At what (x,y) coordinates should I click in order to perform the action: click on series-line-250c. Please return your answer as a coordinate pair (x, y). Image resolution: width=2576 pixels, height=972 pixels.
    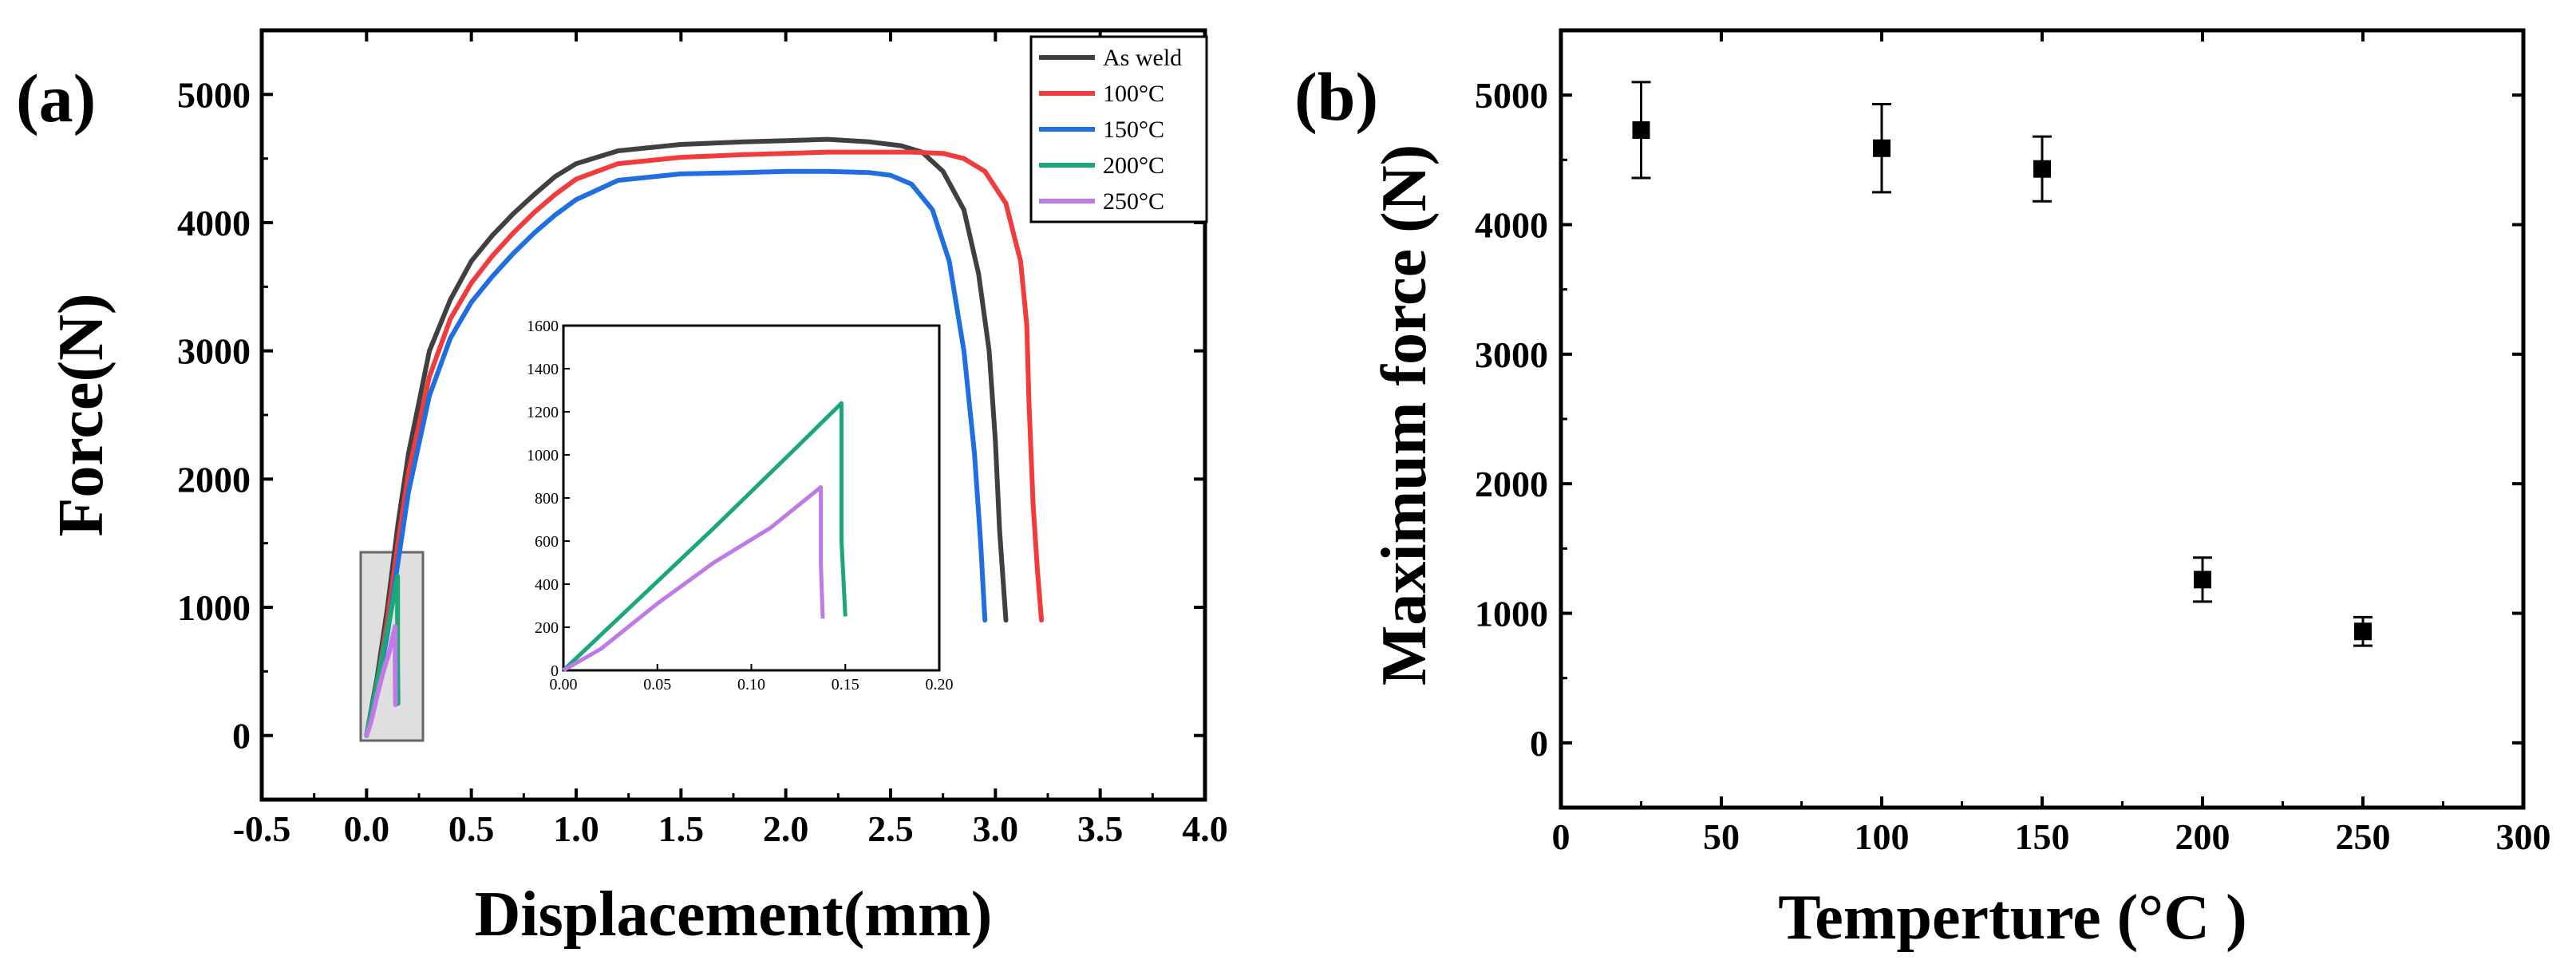
    Looking at the image, I should click on (381, 681).